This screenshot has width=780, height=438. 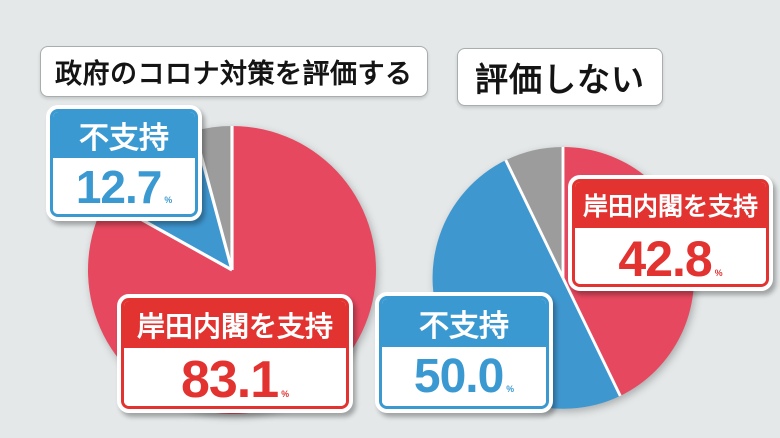 What do you see at coordinates (458, 377) in the screenshot?
I see `badge-percentage: 50.0` at bounding box center [458, 377].